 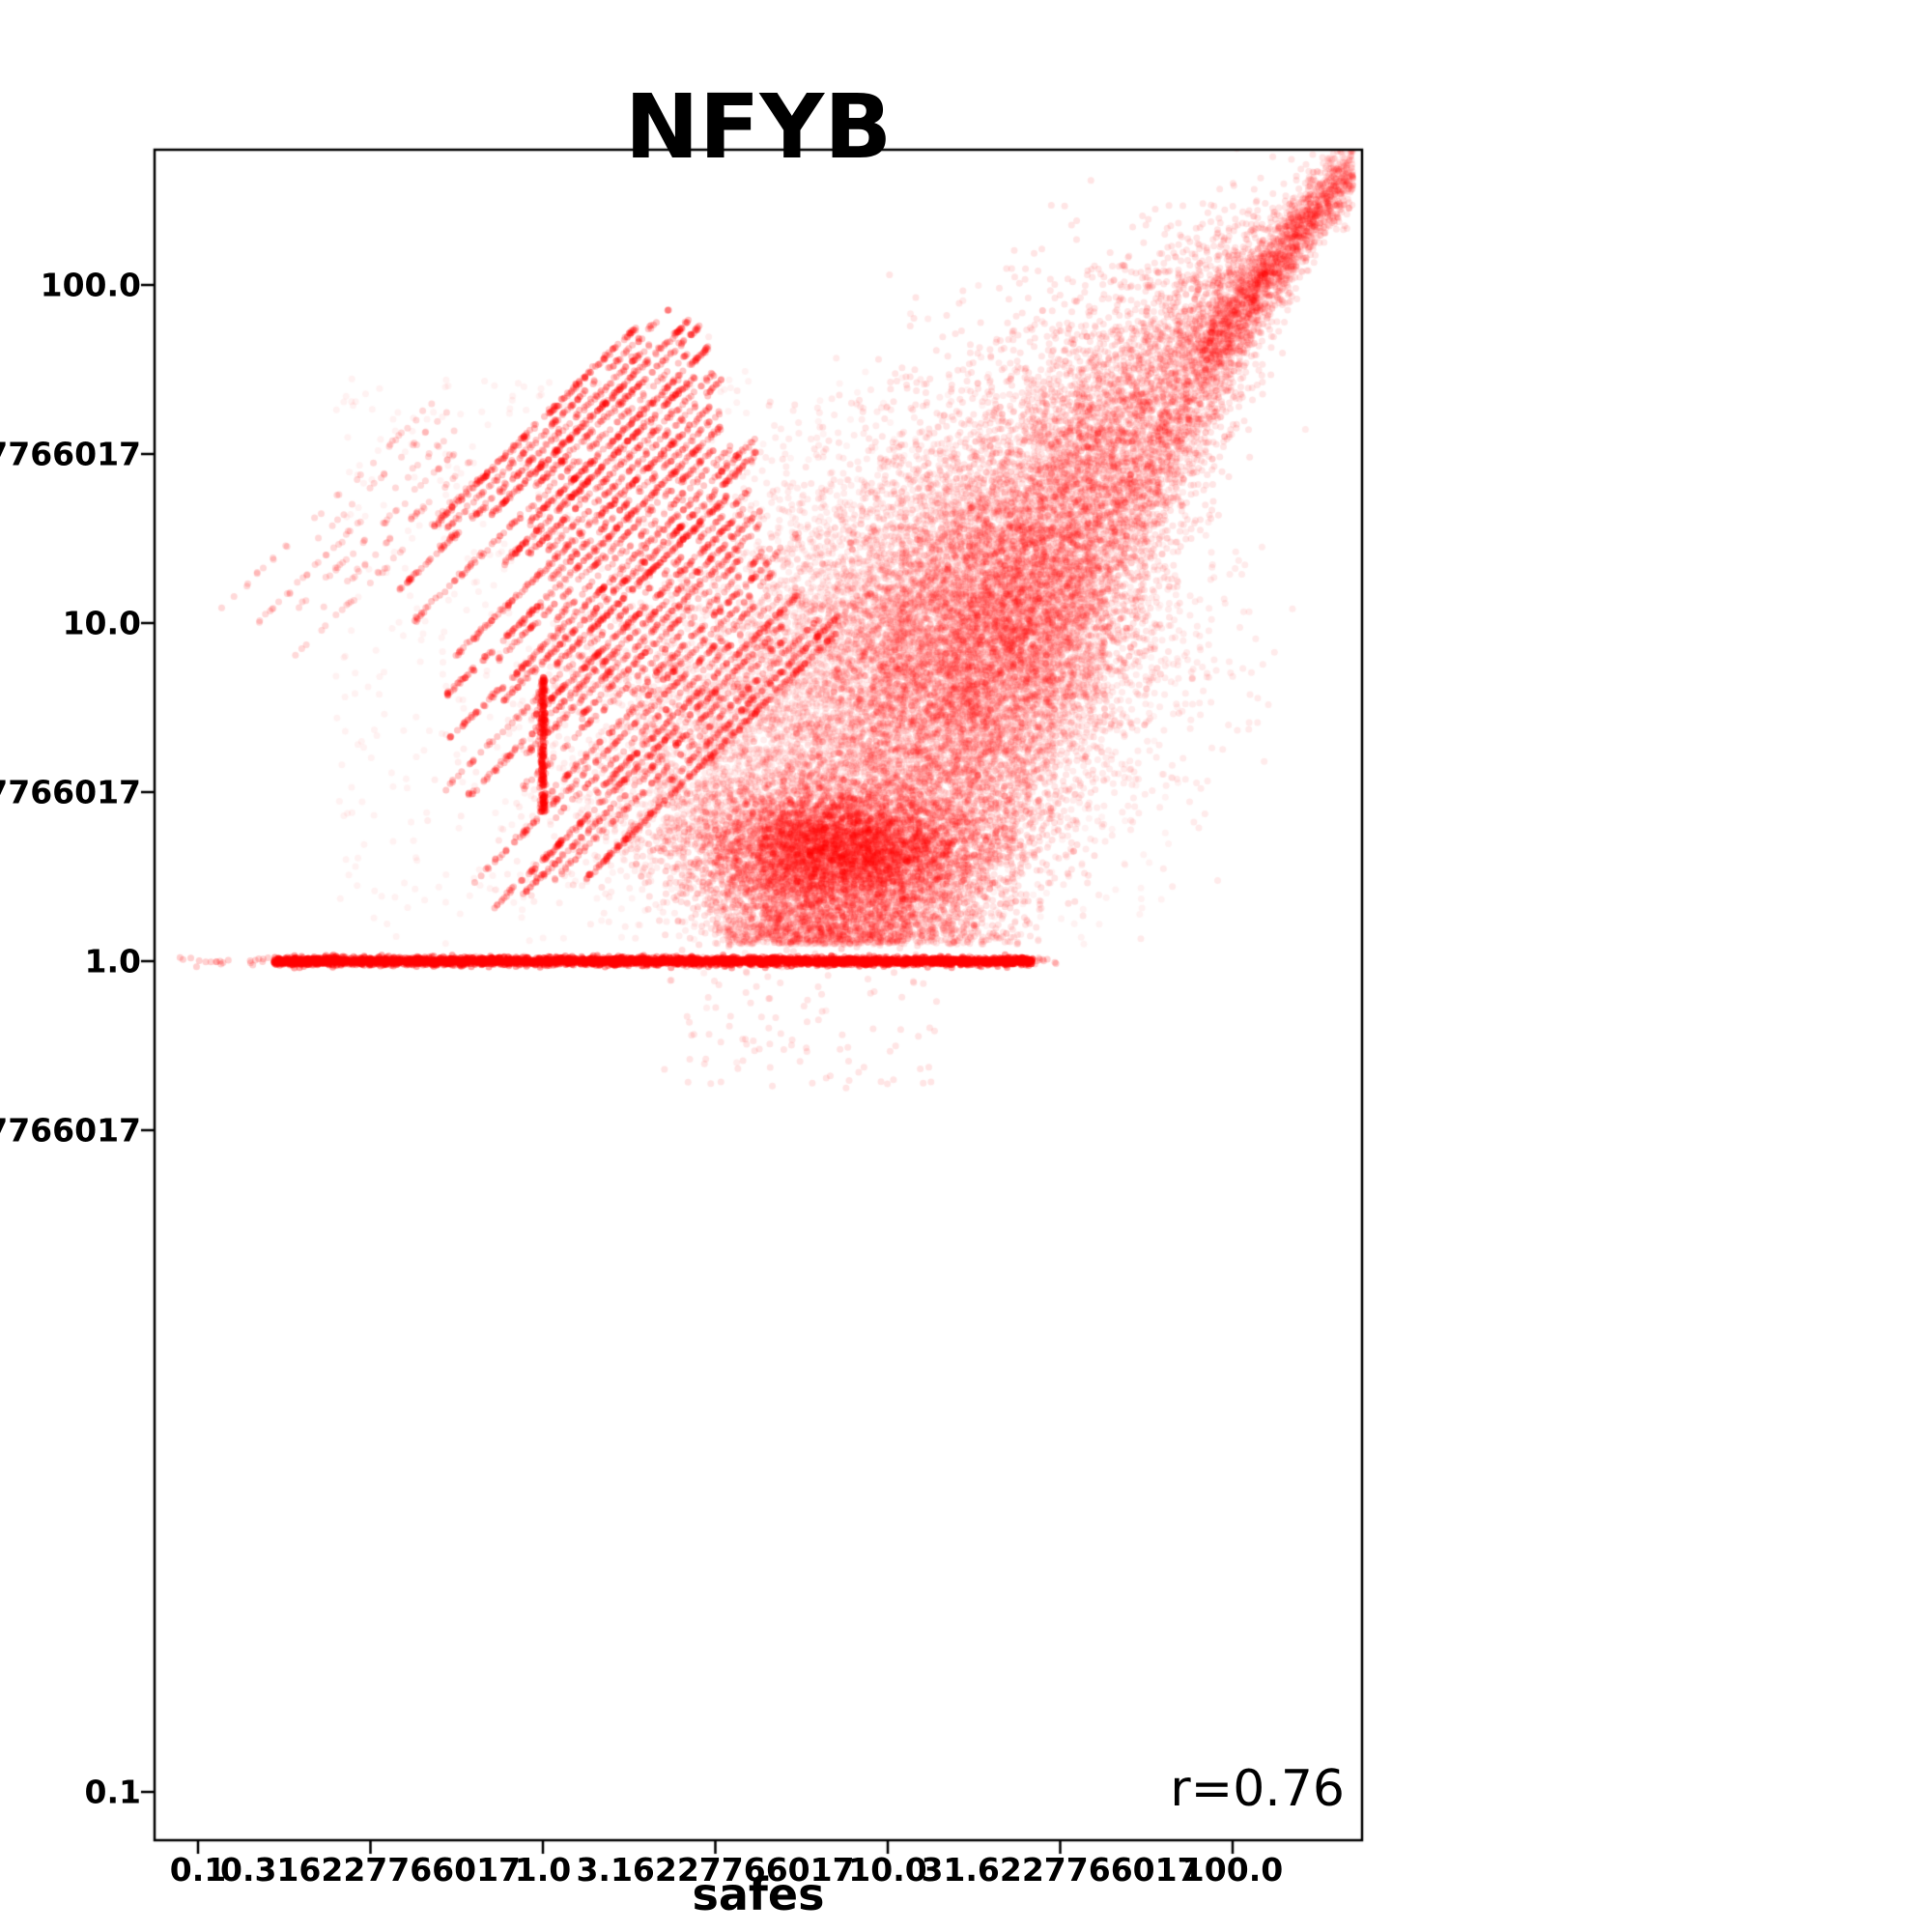 I want to click on x-tick-label: 100.0, so click(x=1232, y=1870).